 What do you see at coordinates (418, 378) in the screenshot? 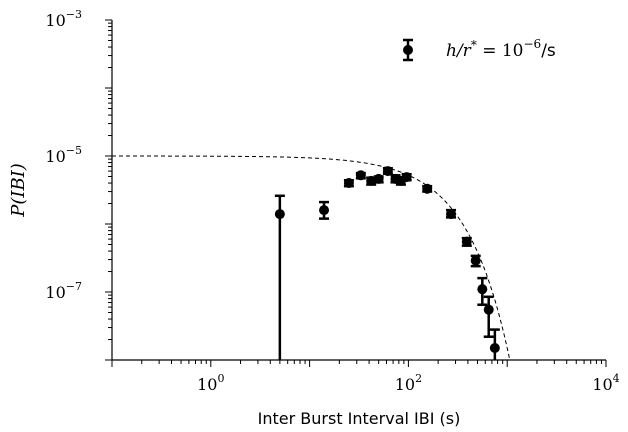
I see `x-tick-exponent: 2` at bounding box center [418, 378].